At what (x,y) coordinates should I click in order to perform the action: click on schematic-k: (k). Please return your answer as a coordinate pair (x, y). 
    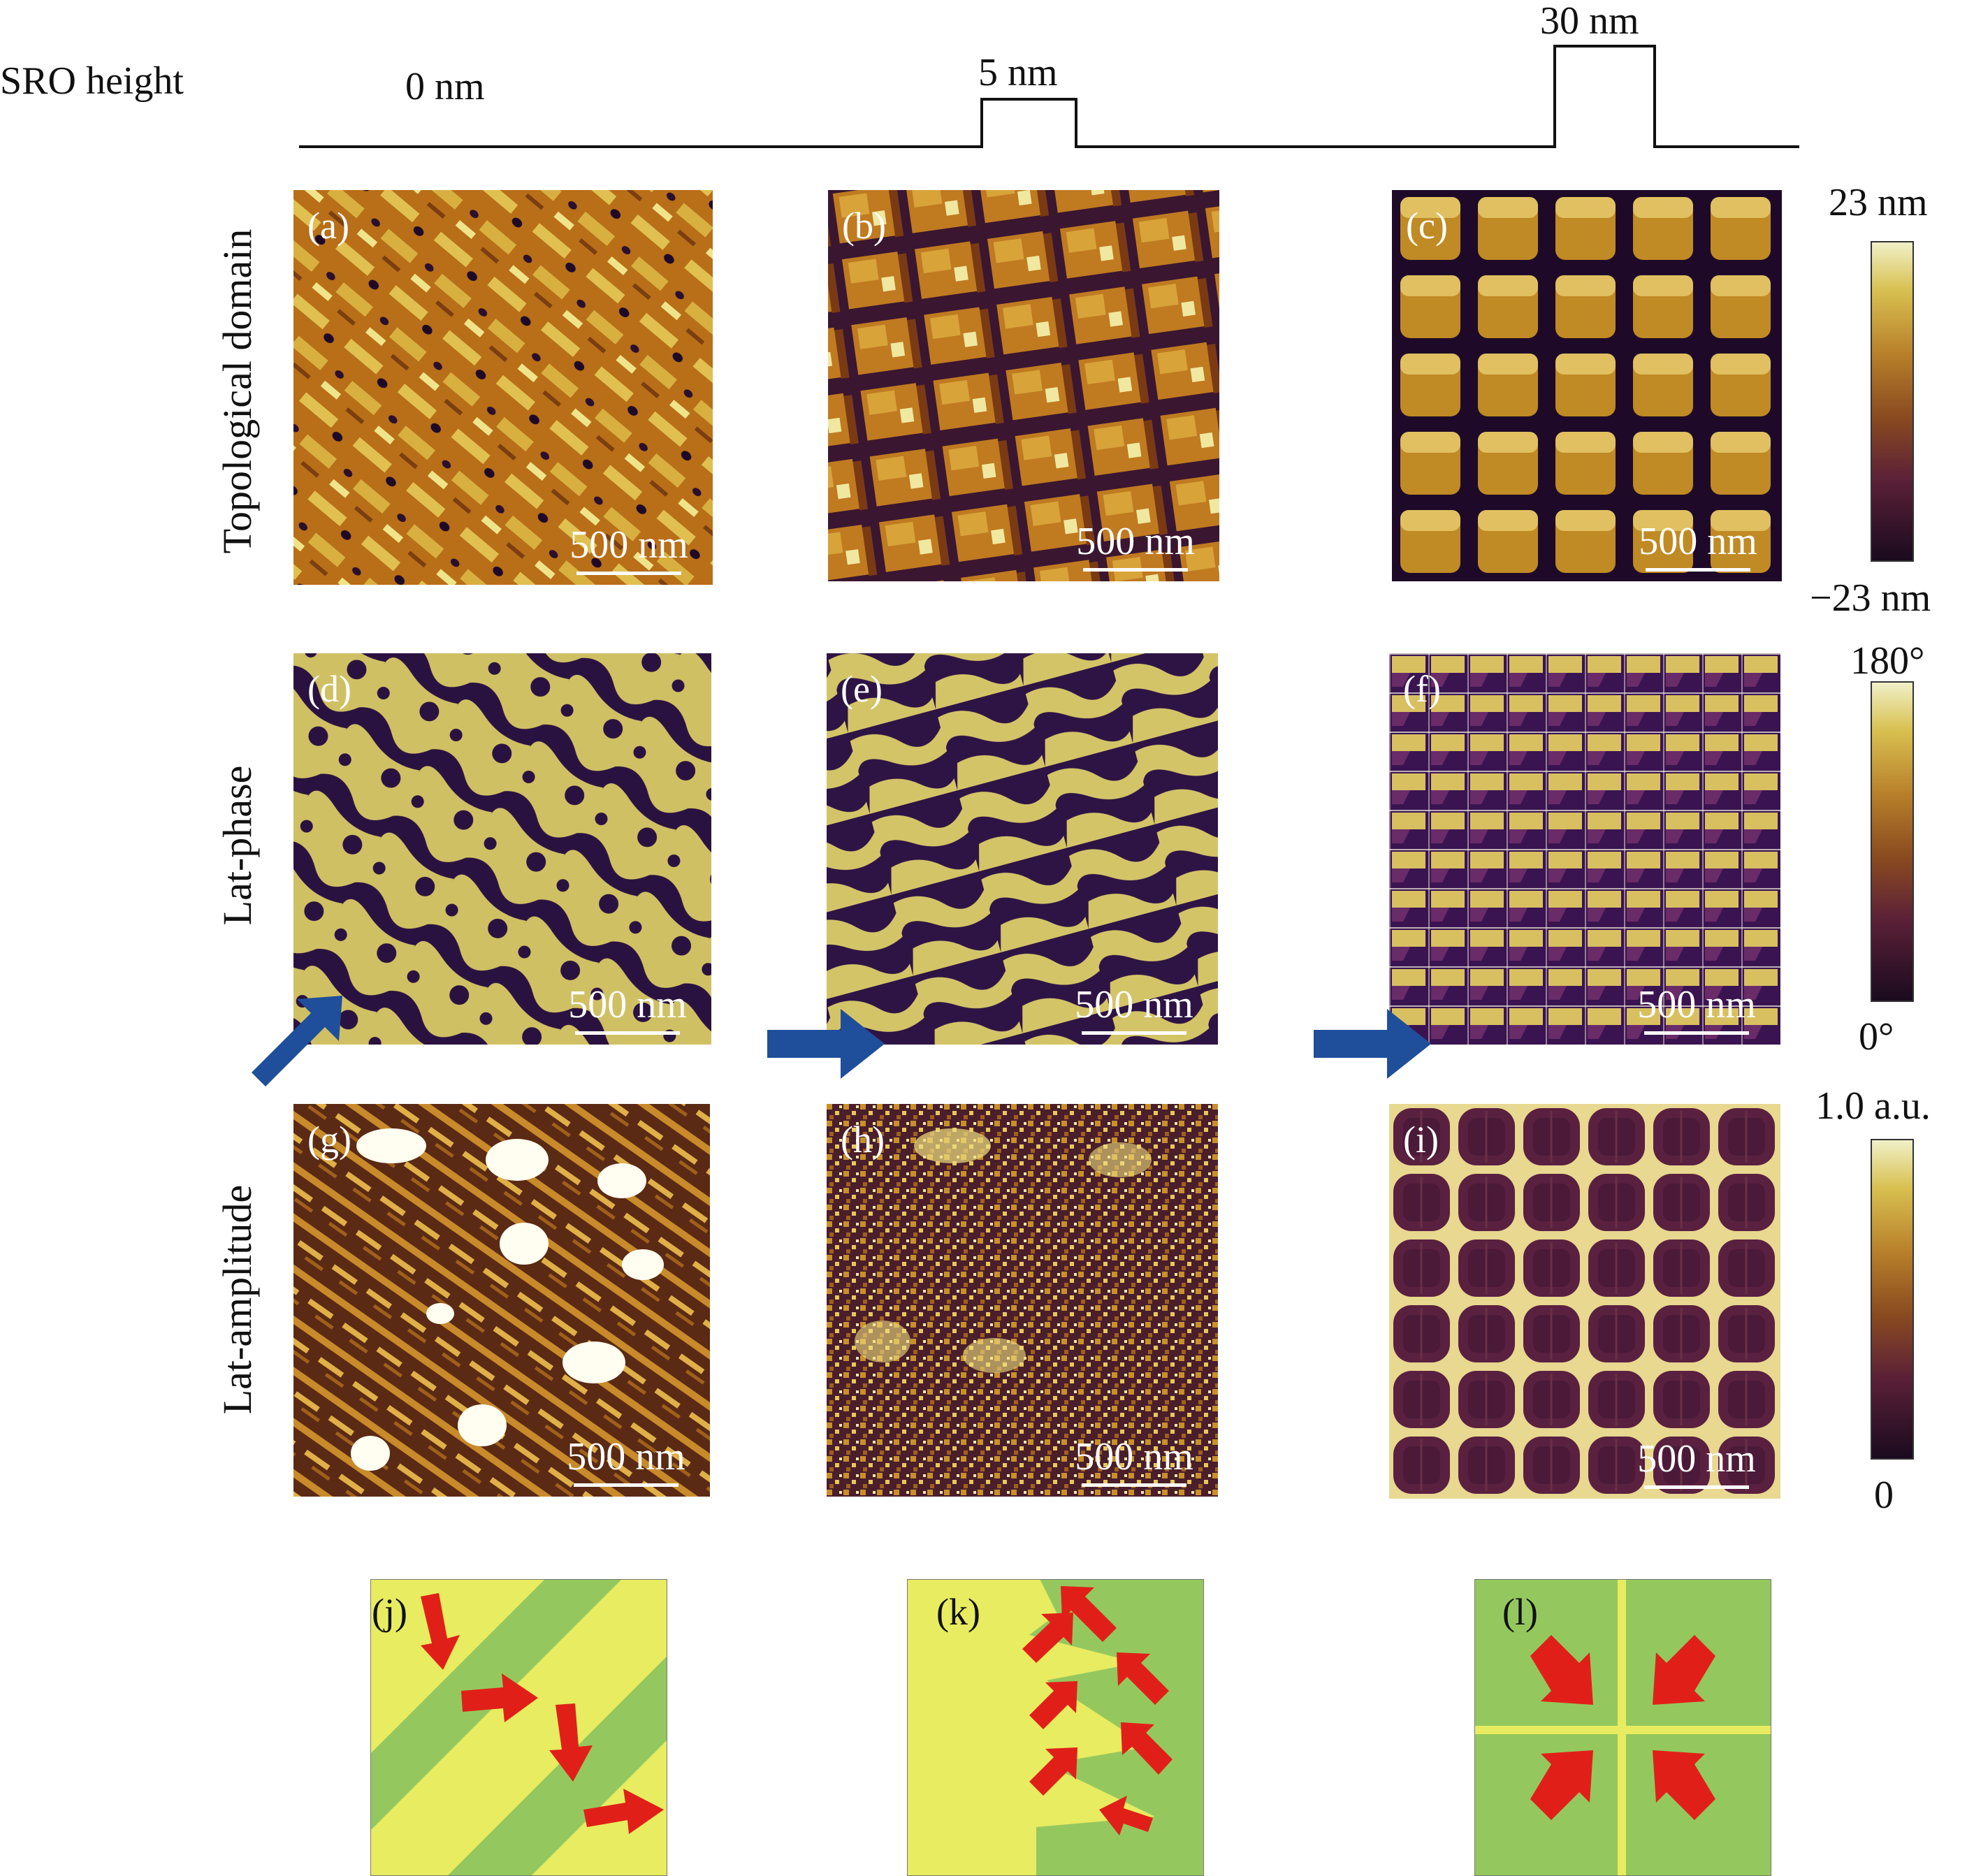
    Looking at the image, I should click on (1055, 1728).